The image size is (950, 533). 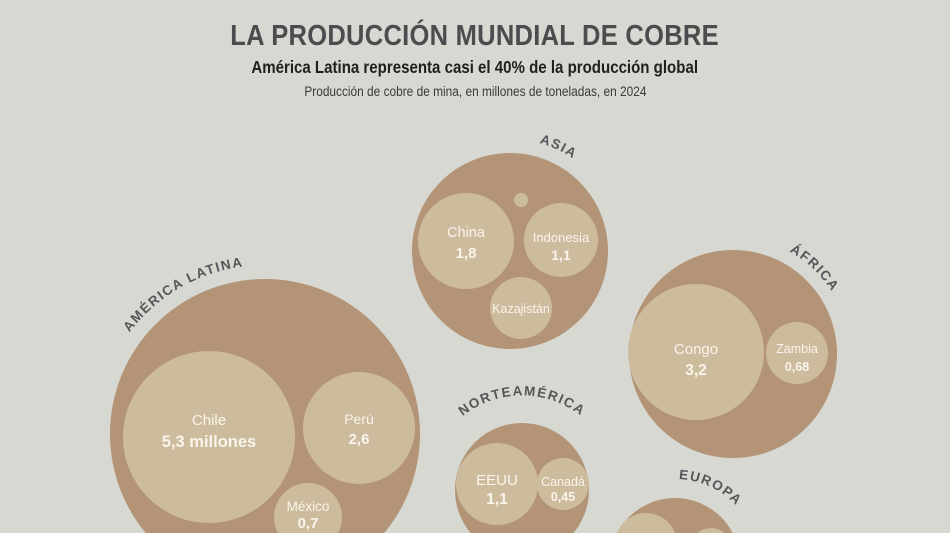 What do you see at coordinates (559, 146) in the screenshot?
I see `region-label-asia: ASIA` at bounding box center [559, 146].